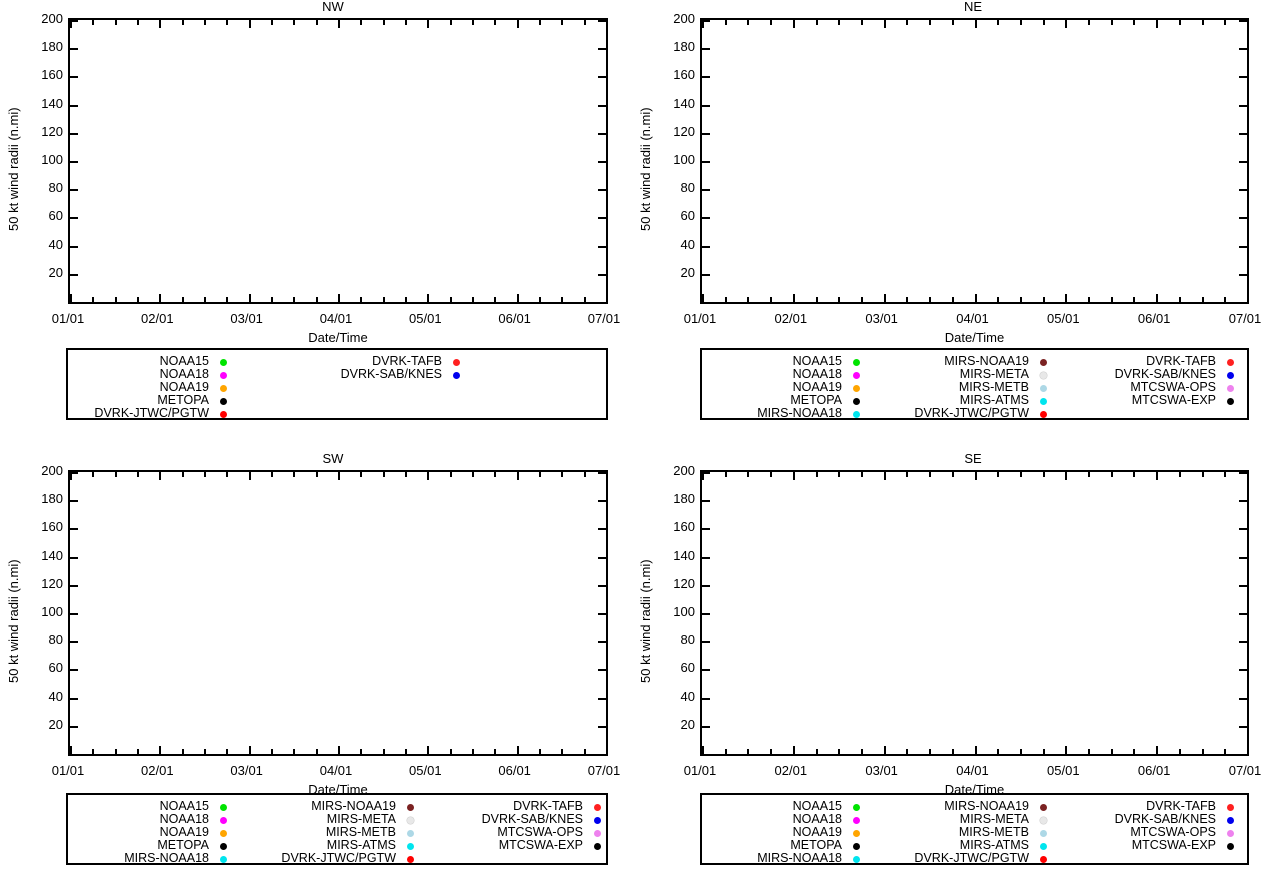 The width and height of the screenshot is (1261, 871). Describe the element at coordinates (425, 770) in the screenshot. I see `x-tick-label: 05/01` at that location.